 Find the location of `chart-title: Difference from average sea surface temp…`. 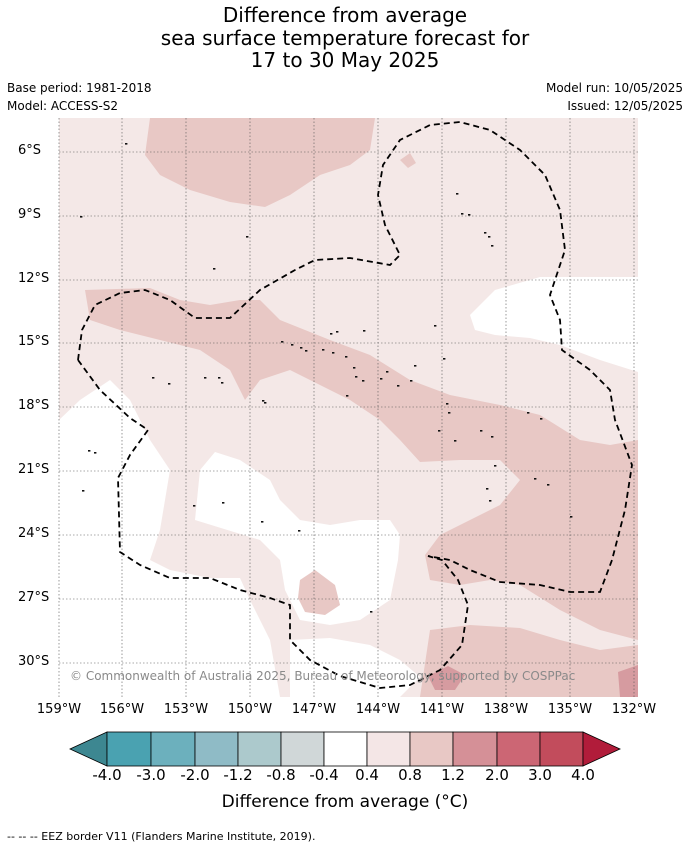

chart-title: Difference from average sea surface temp… is located at coordinates (345, 38).